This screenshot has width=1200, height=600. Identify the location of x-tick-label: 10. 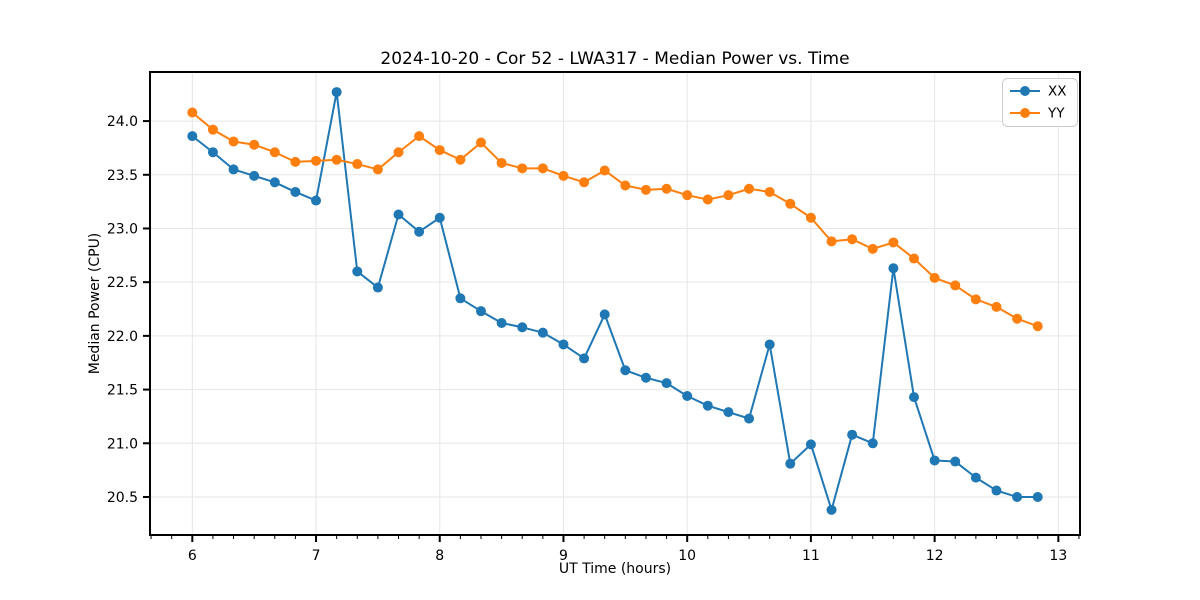
(687, 556).